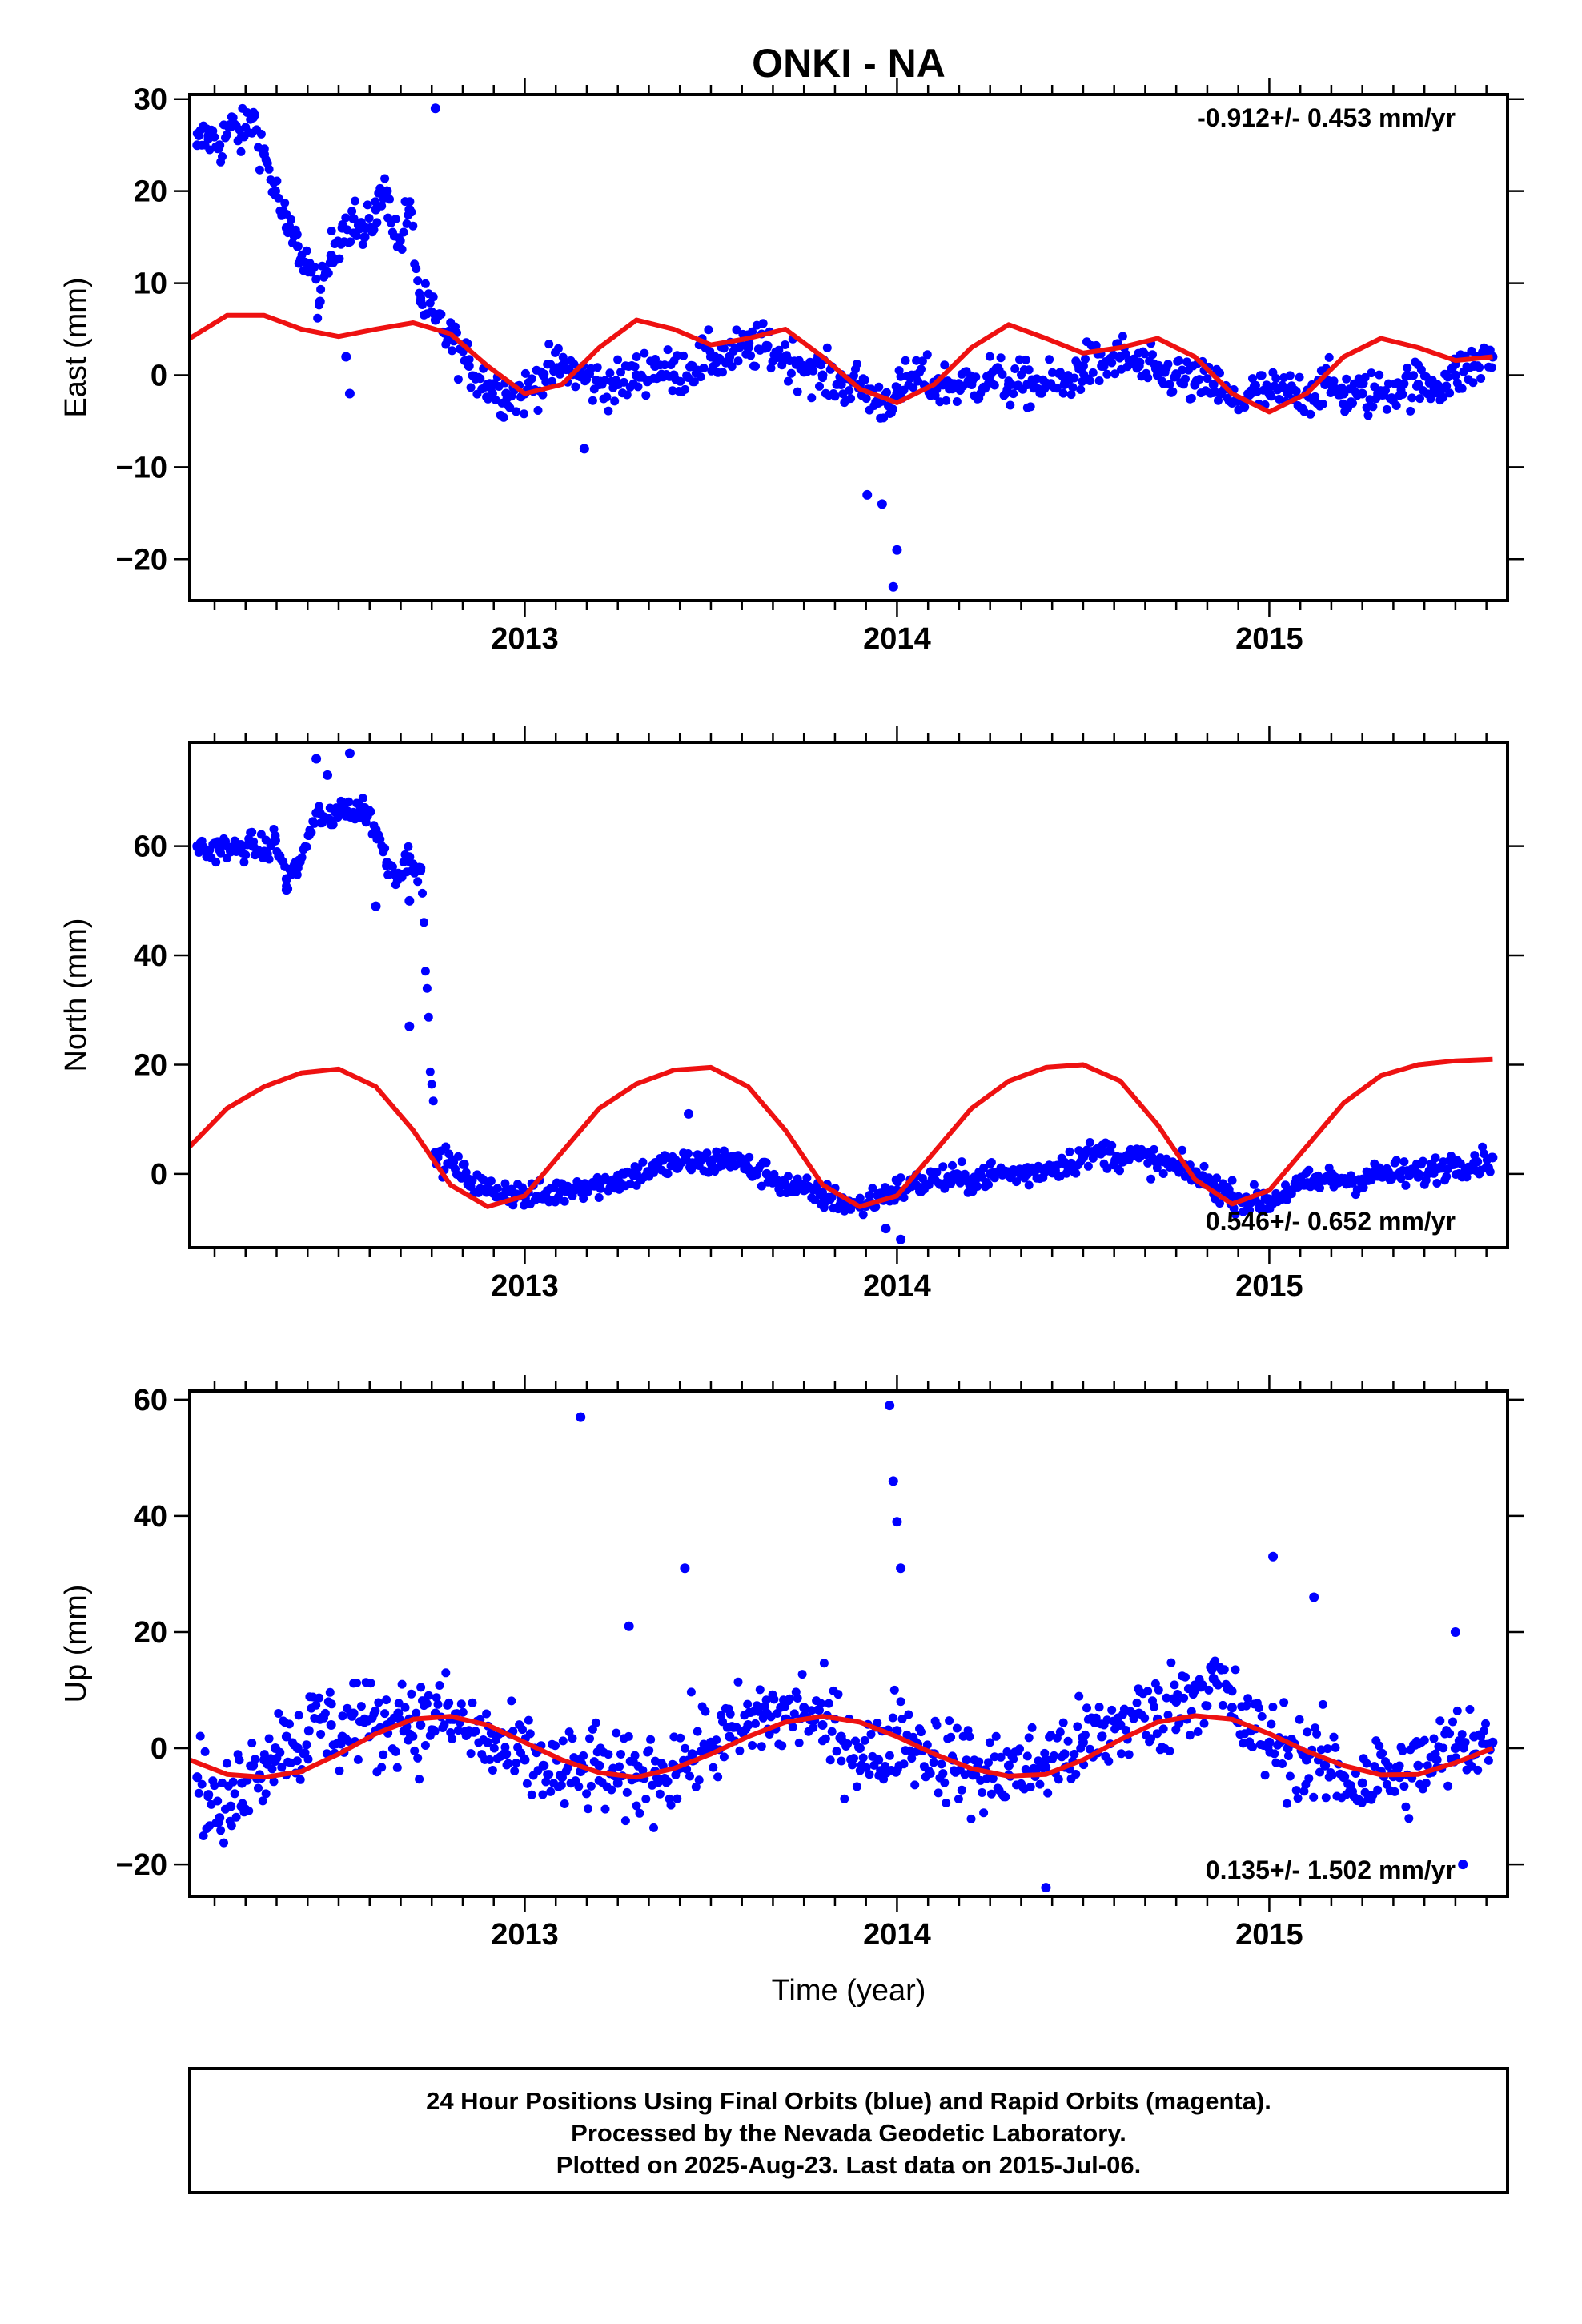 Image resolution: width=1582 pixels, height=2324 pixels. Describe the element at coordinates (901, 1239) in the screenshot. I see `north-outlier-point` at that location.